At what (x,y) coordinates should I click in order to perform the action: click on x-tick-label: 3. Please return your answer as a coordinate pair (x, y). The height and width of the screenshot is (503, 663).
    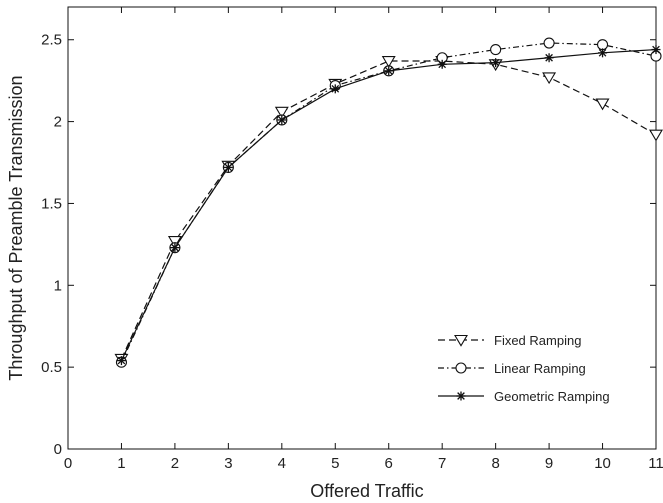
    Looking at the image, I should click on (228, 463).